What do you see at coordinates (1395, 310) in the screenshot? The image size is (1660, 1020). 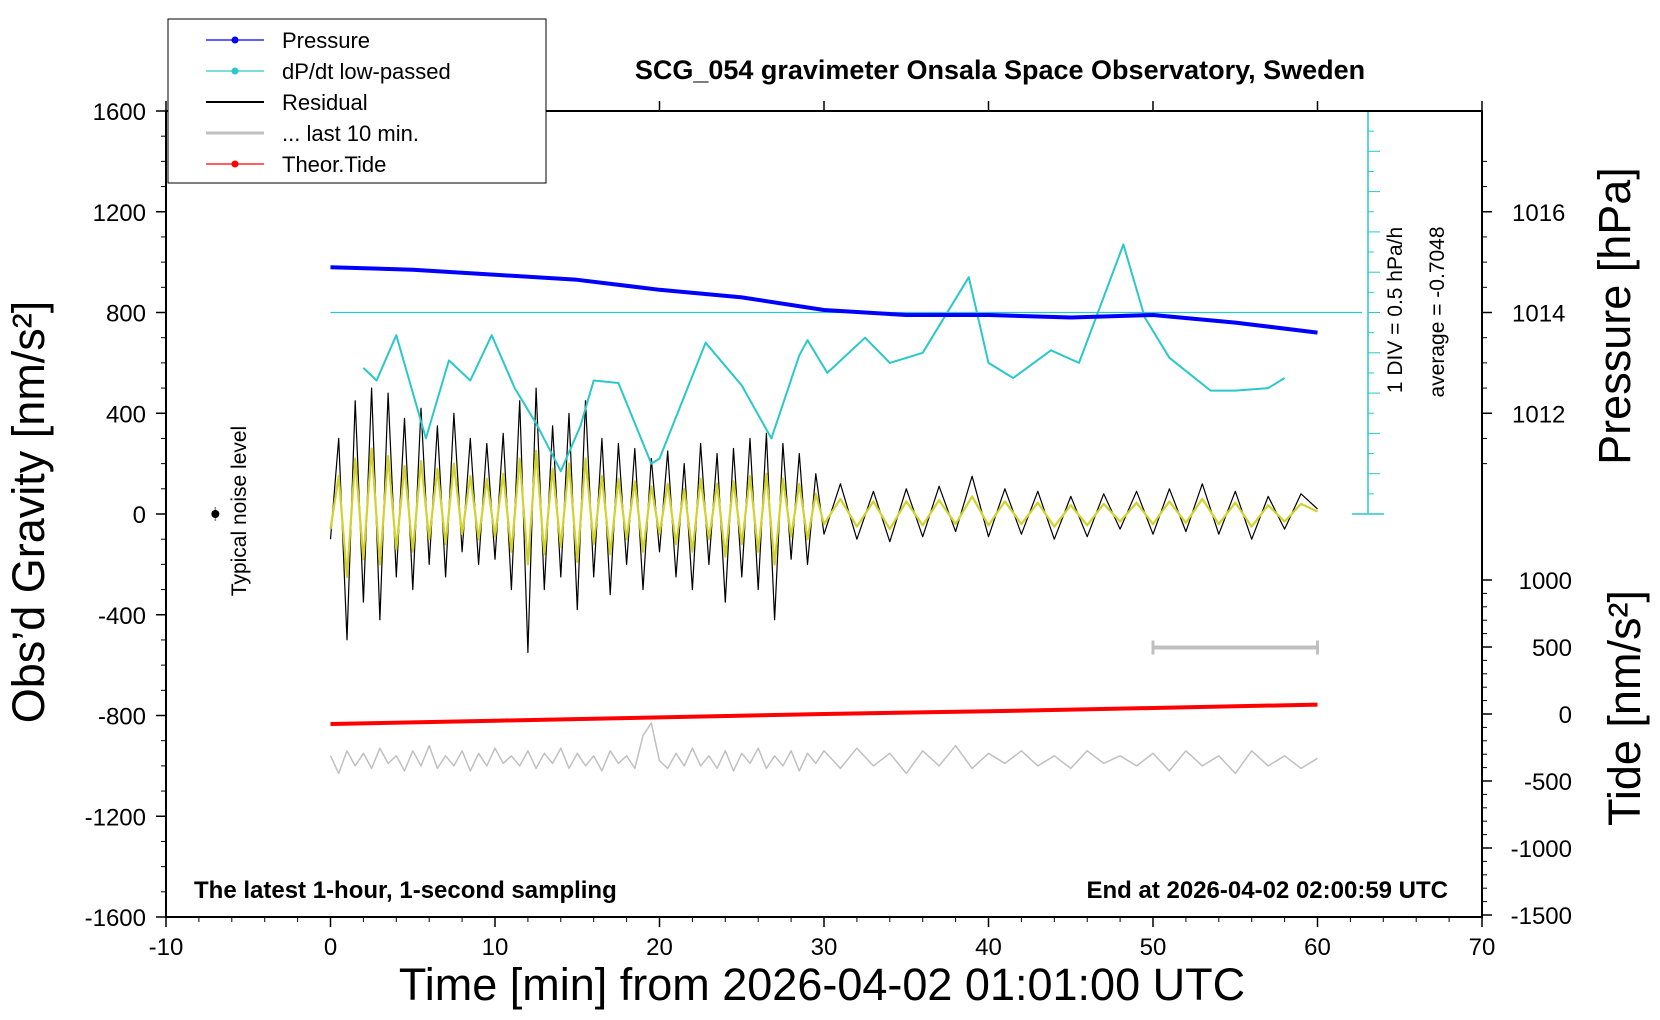 I see `dpdt-div-label: 1 DIV = 0.5 hPa/h` at bounding box center [1395, 310].